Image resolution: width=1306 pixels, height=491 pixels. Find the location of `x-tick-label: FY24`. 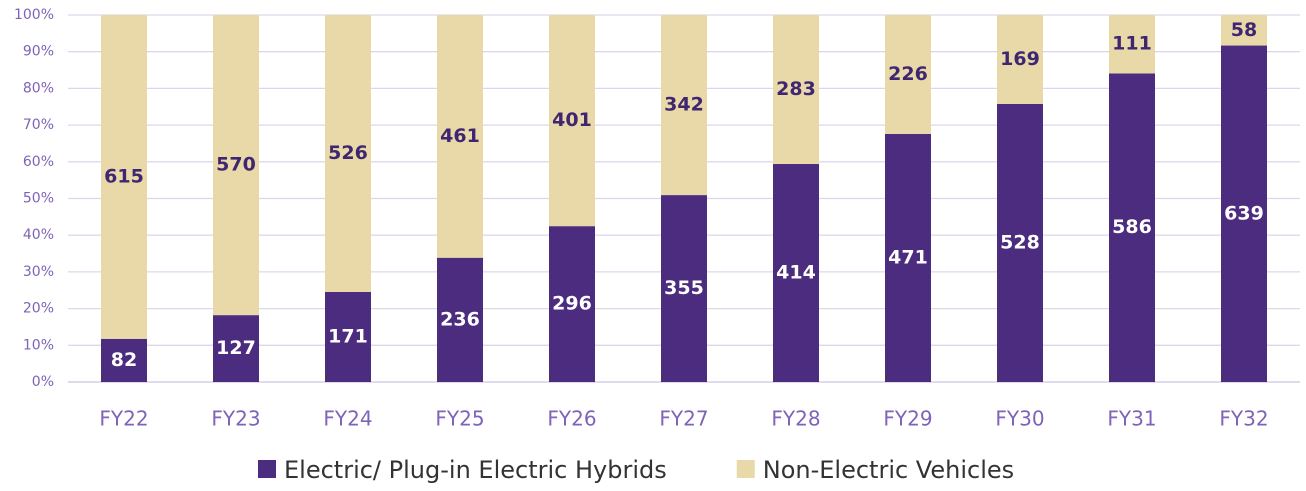

x-tick-label: FY24 is located at coordinates (347, 419).